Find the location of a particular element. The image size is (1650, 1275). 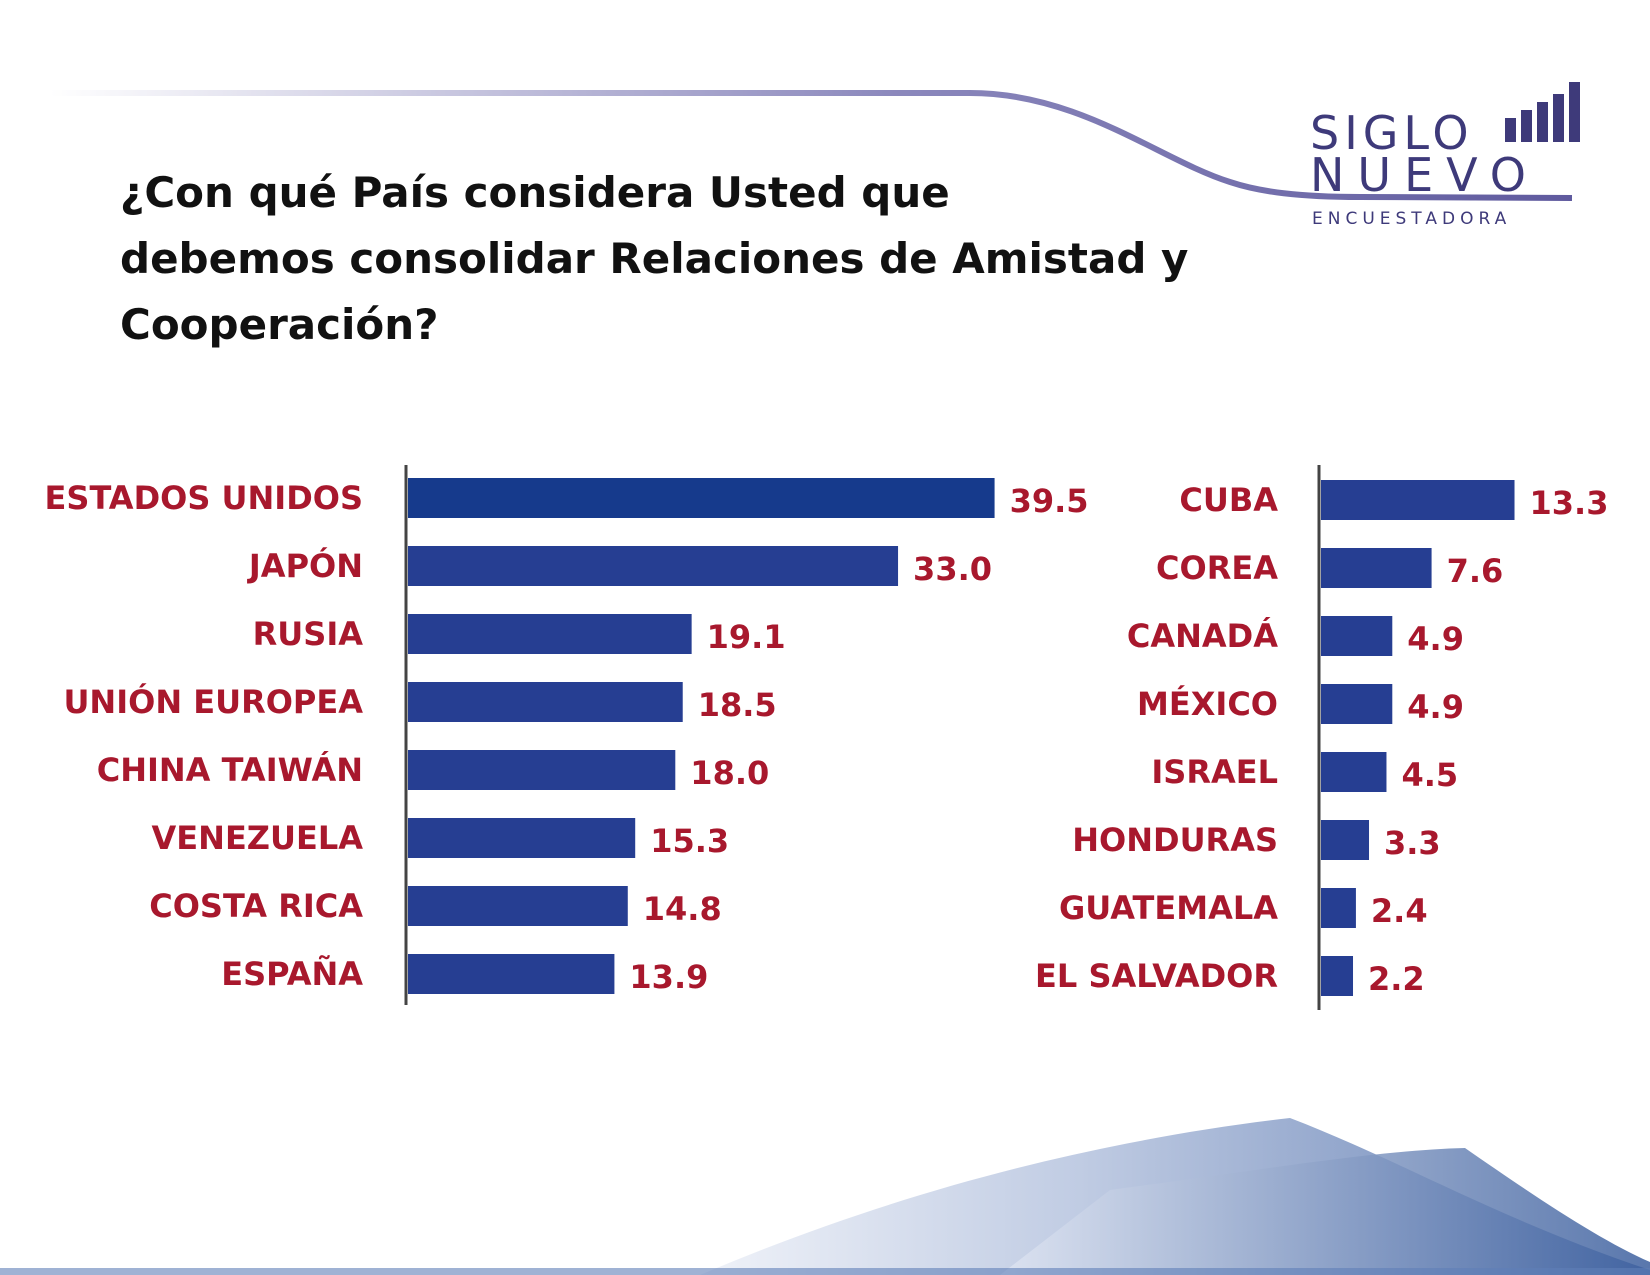

category-label: CANADÁ is located at coordinates (1202, 636).